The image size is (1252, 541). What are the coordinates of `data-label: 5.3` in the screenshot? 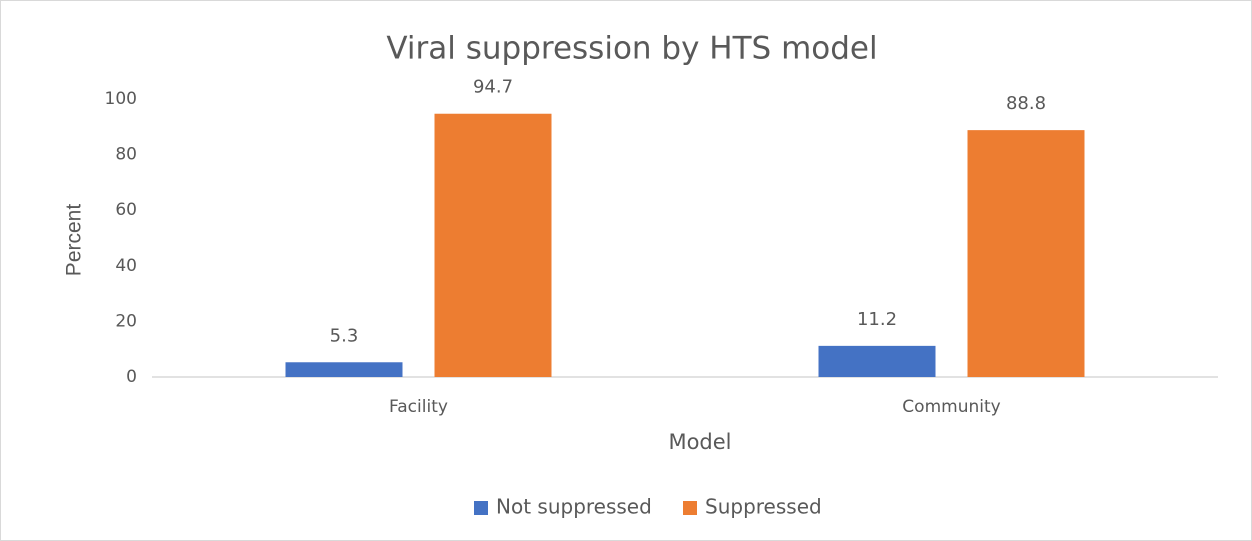 It's located at (344, 335).